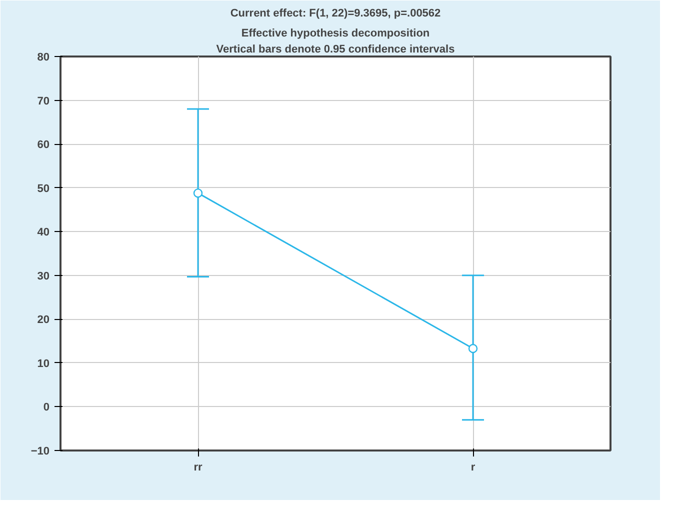  Describe the element at coordinates (43, 364) in the screenshot. I see `y-tick-label: 10` at that location.